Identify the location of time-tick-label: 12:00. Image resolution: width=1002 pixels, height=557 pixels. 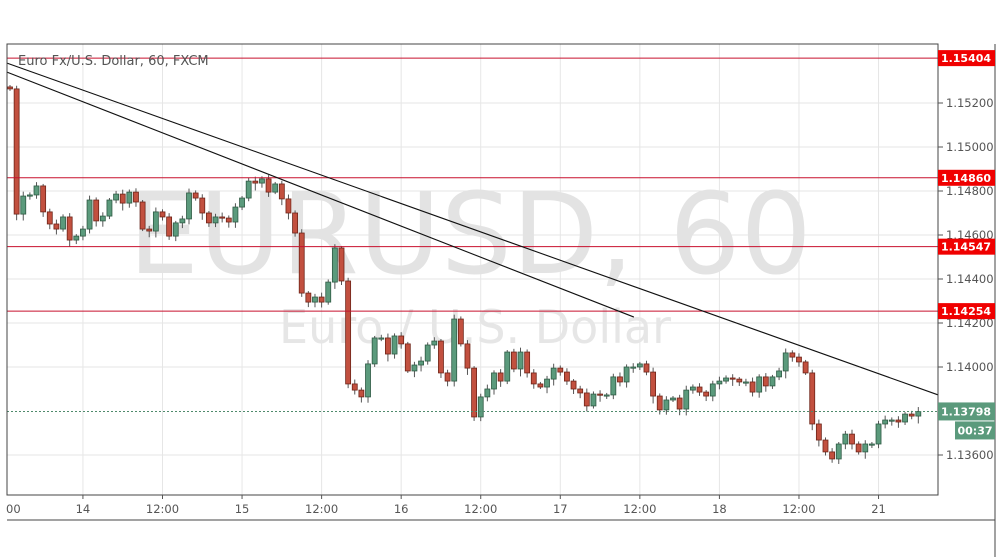
(480, 509).